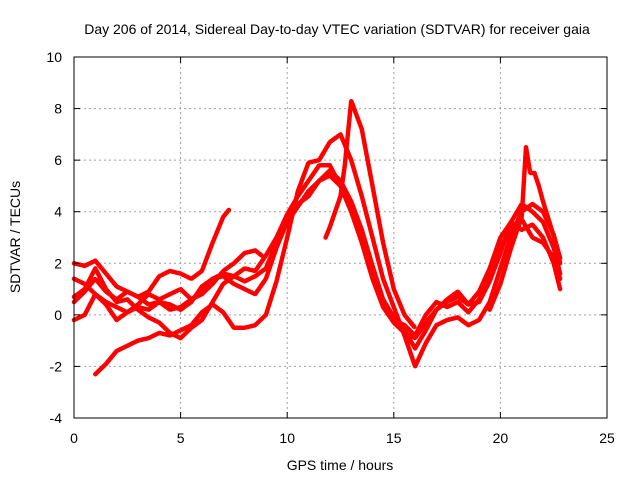 Image resolution: width=640 pixels, height=480 pixels. What do you see at coordinates (74, 438) in the screenshot?
I see `x-tick-label: 0` at bounding box center [74, 438].